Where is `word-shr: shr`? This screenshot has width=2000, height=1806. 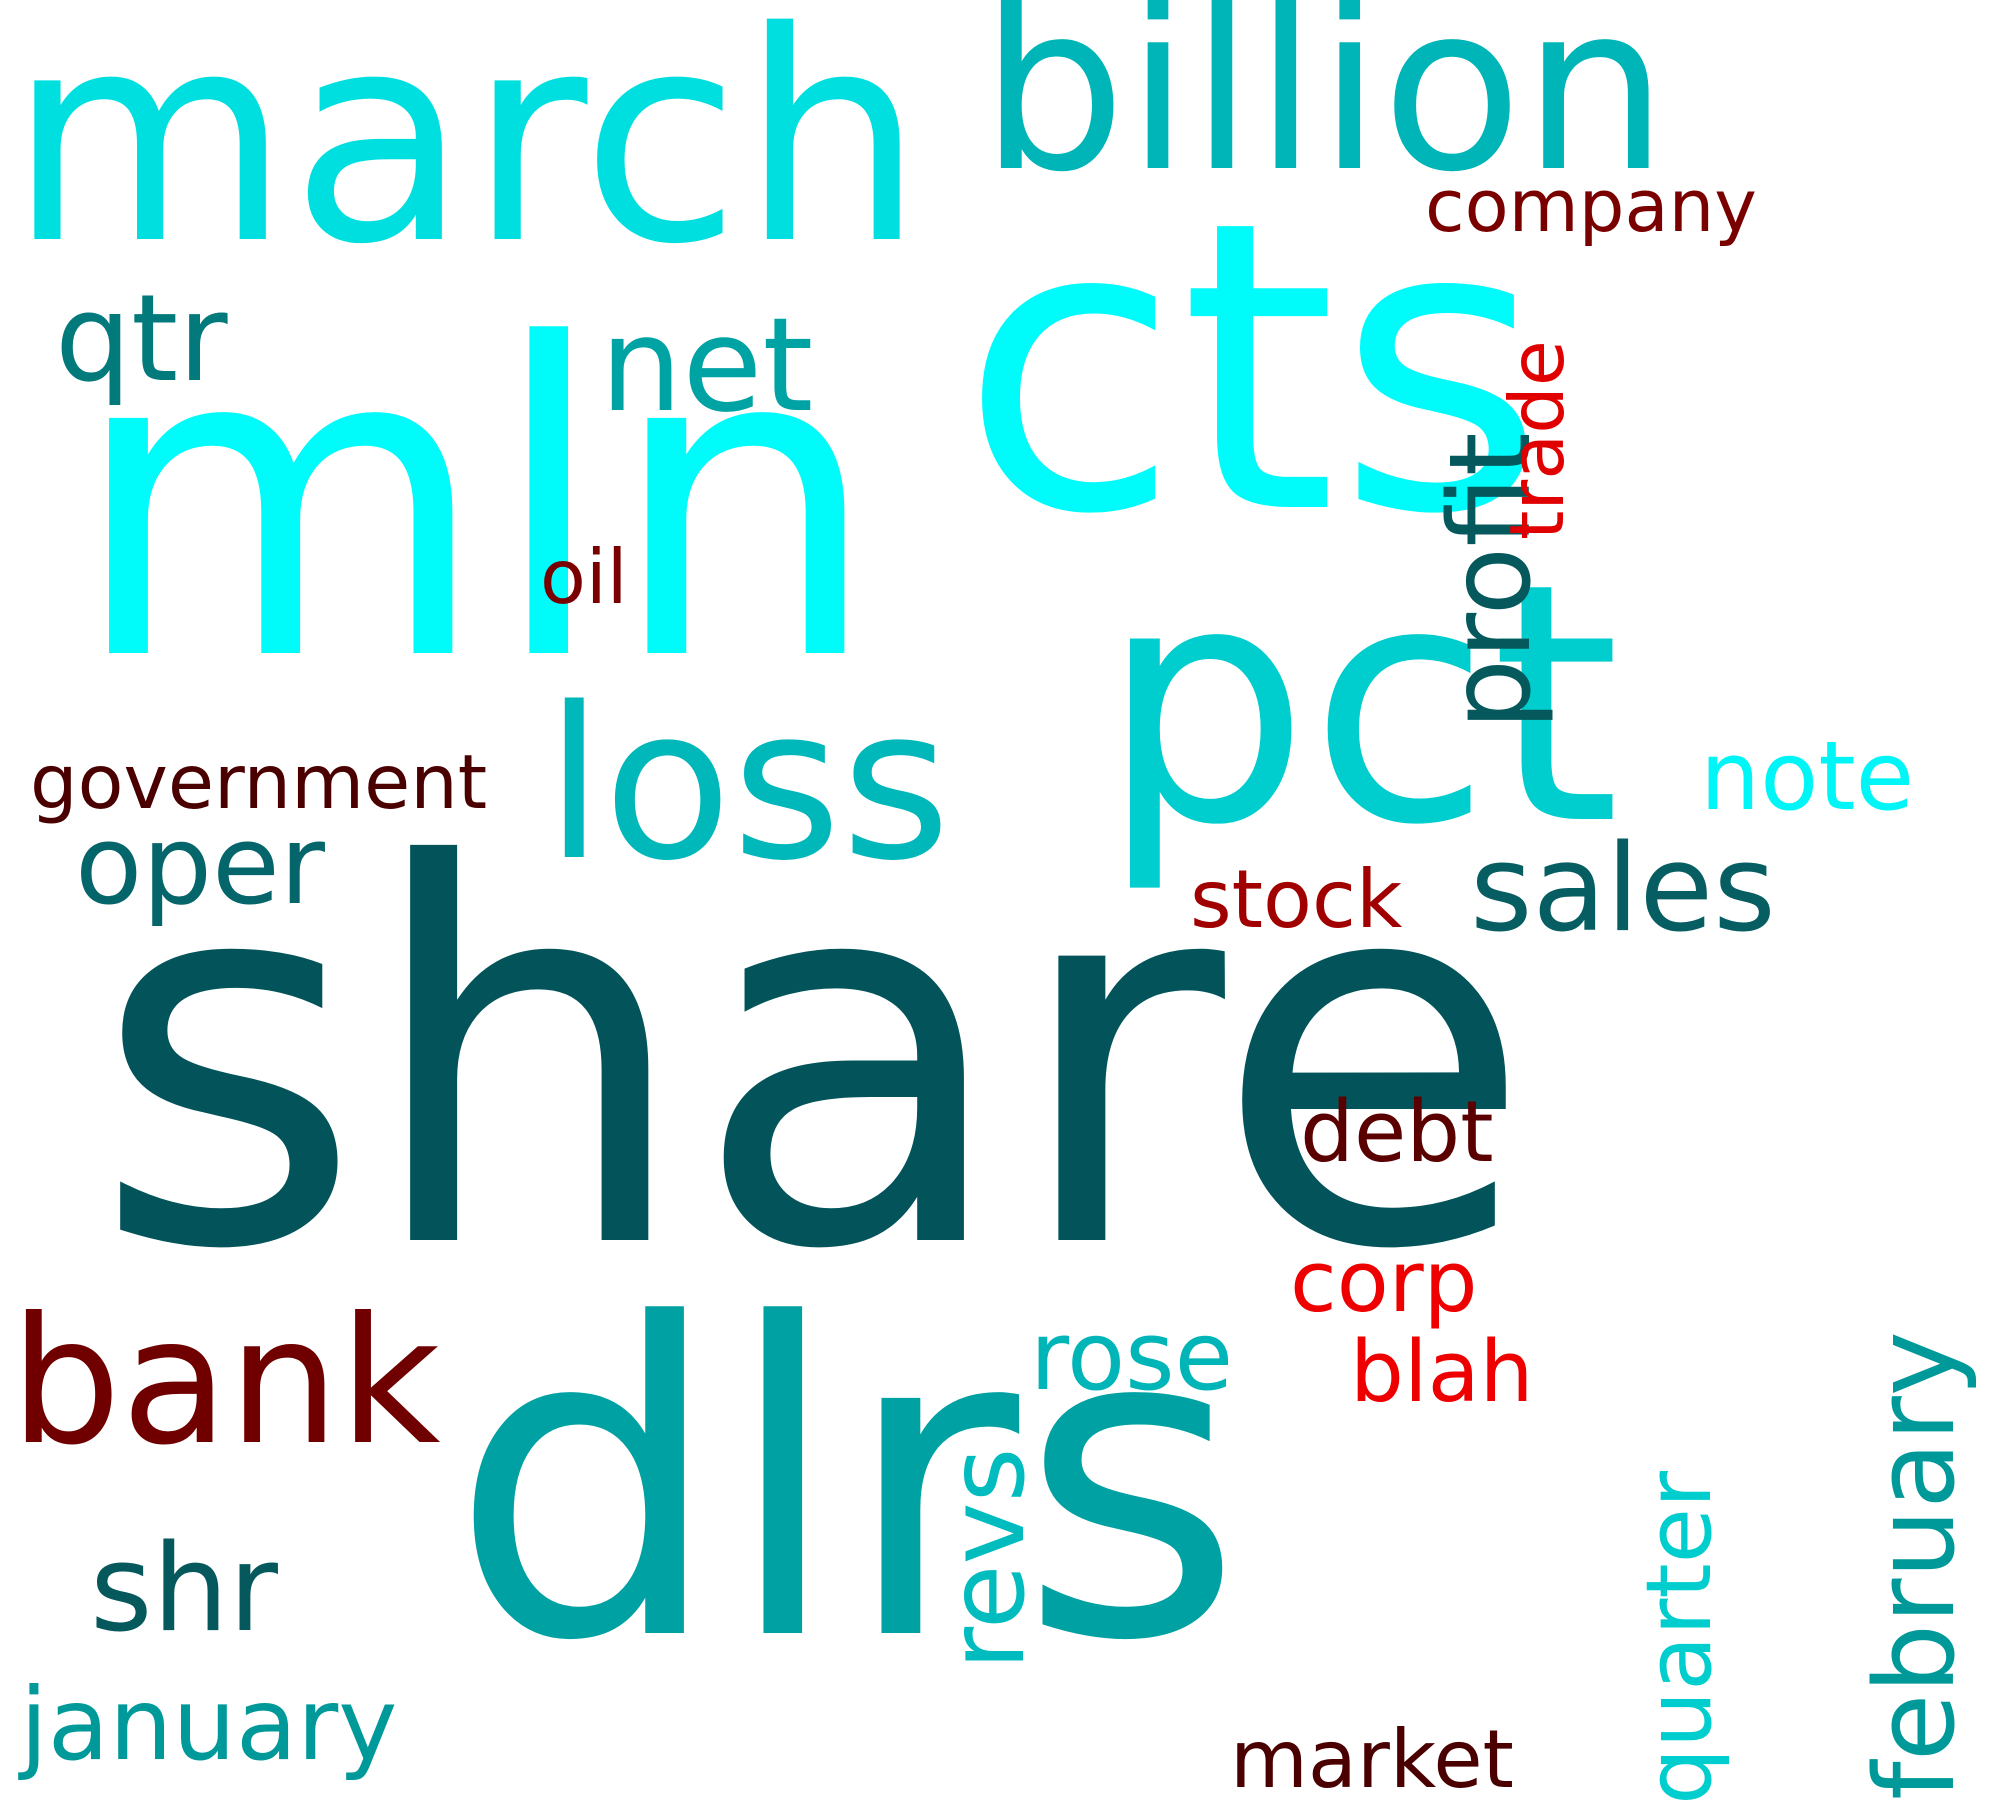
word-shr: shr is located at coordinates (184, 1589).